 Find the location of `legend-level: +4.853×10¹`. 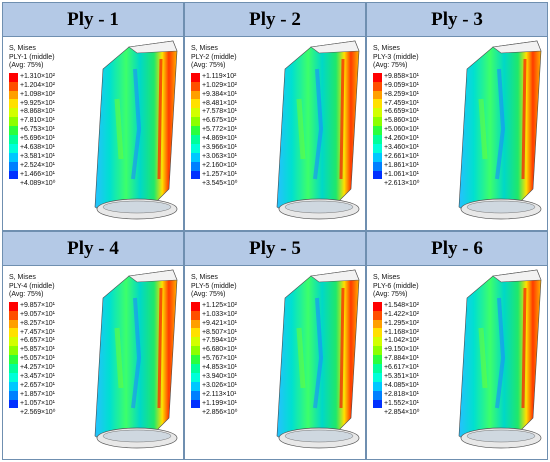

legend-level: +4.853×10¹ is located at coordinates (241, 368).